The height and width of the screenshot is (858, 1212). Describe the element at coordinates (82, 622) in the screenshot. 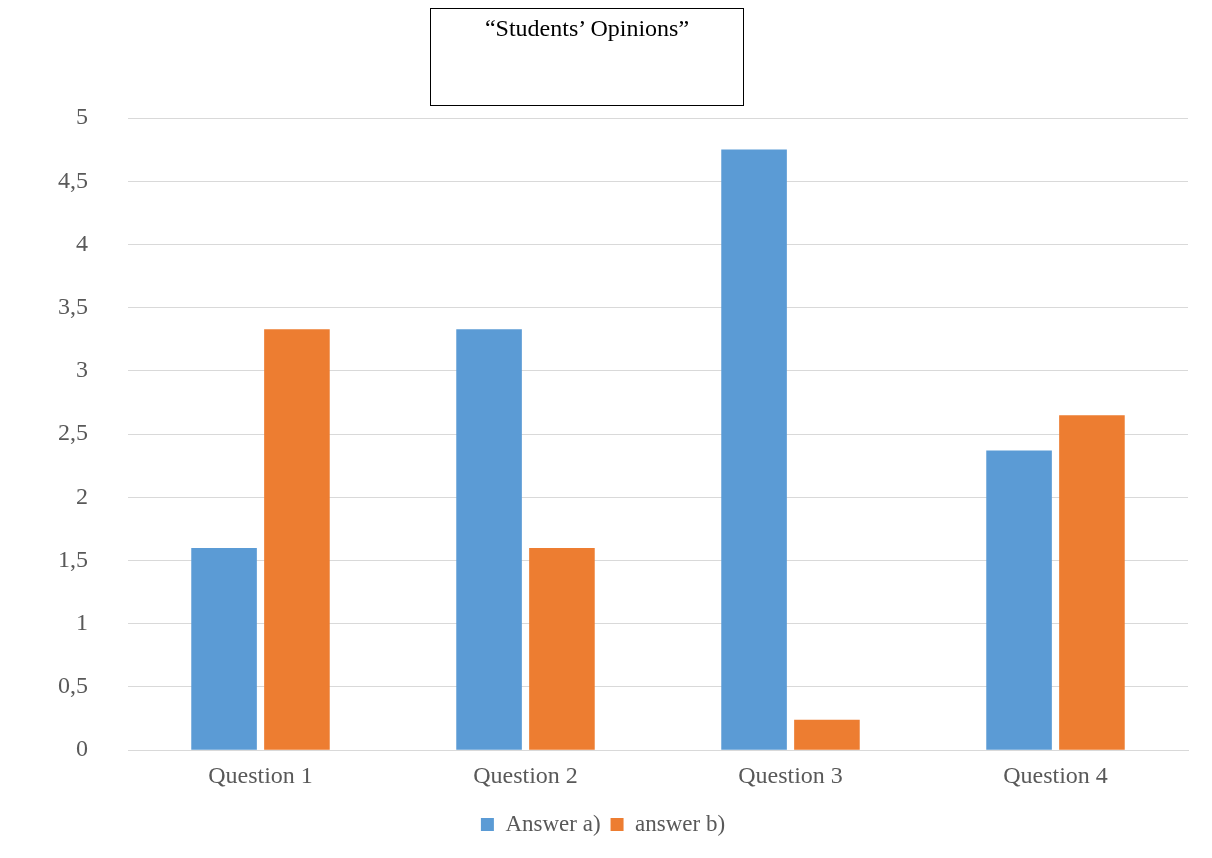

I see `y-tick-label: 1` at that location.